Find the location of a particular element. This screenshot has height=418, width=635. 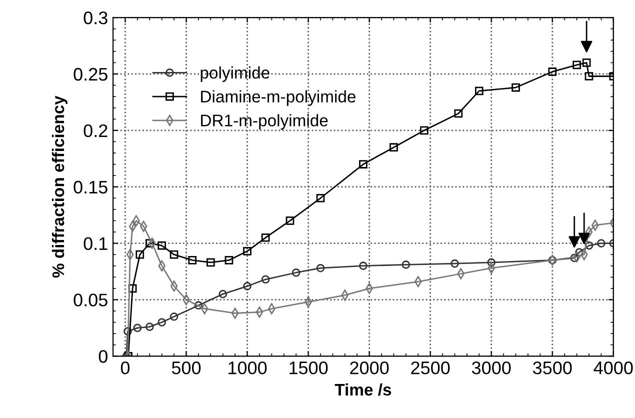

x-tick-label: 1500 is located at coordinates (309, 367).